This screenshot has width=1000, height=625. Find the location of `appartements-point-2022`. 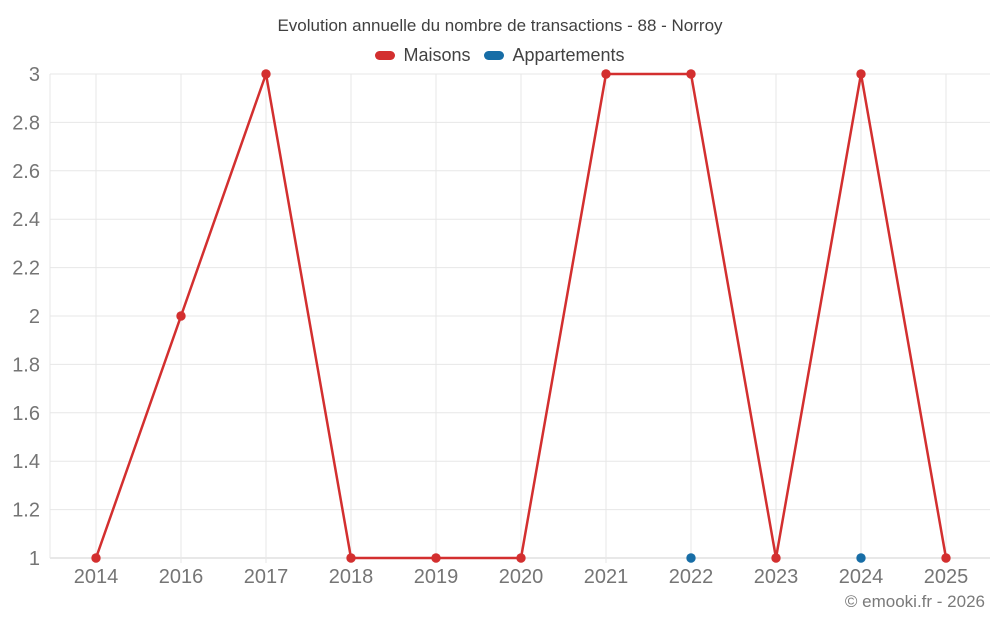

appartements-point-2022 is located at coordinates (691, 558).